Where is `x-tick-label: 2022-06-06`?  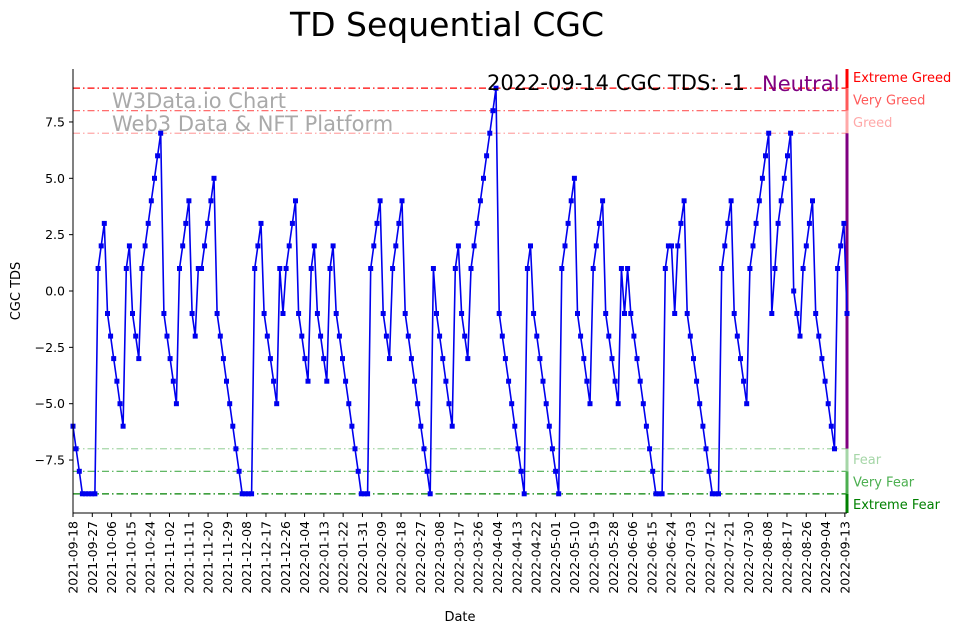
x-tick-label: 2022-06-06 is located at coordinates (632, 557).